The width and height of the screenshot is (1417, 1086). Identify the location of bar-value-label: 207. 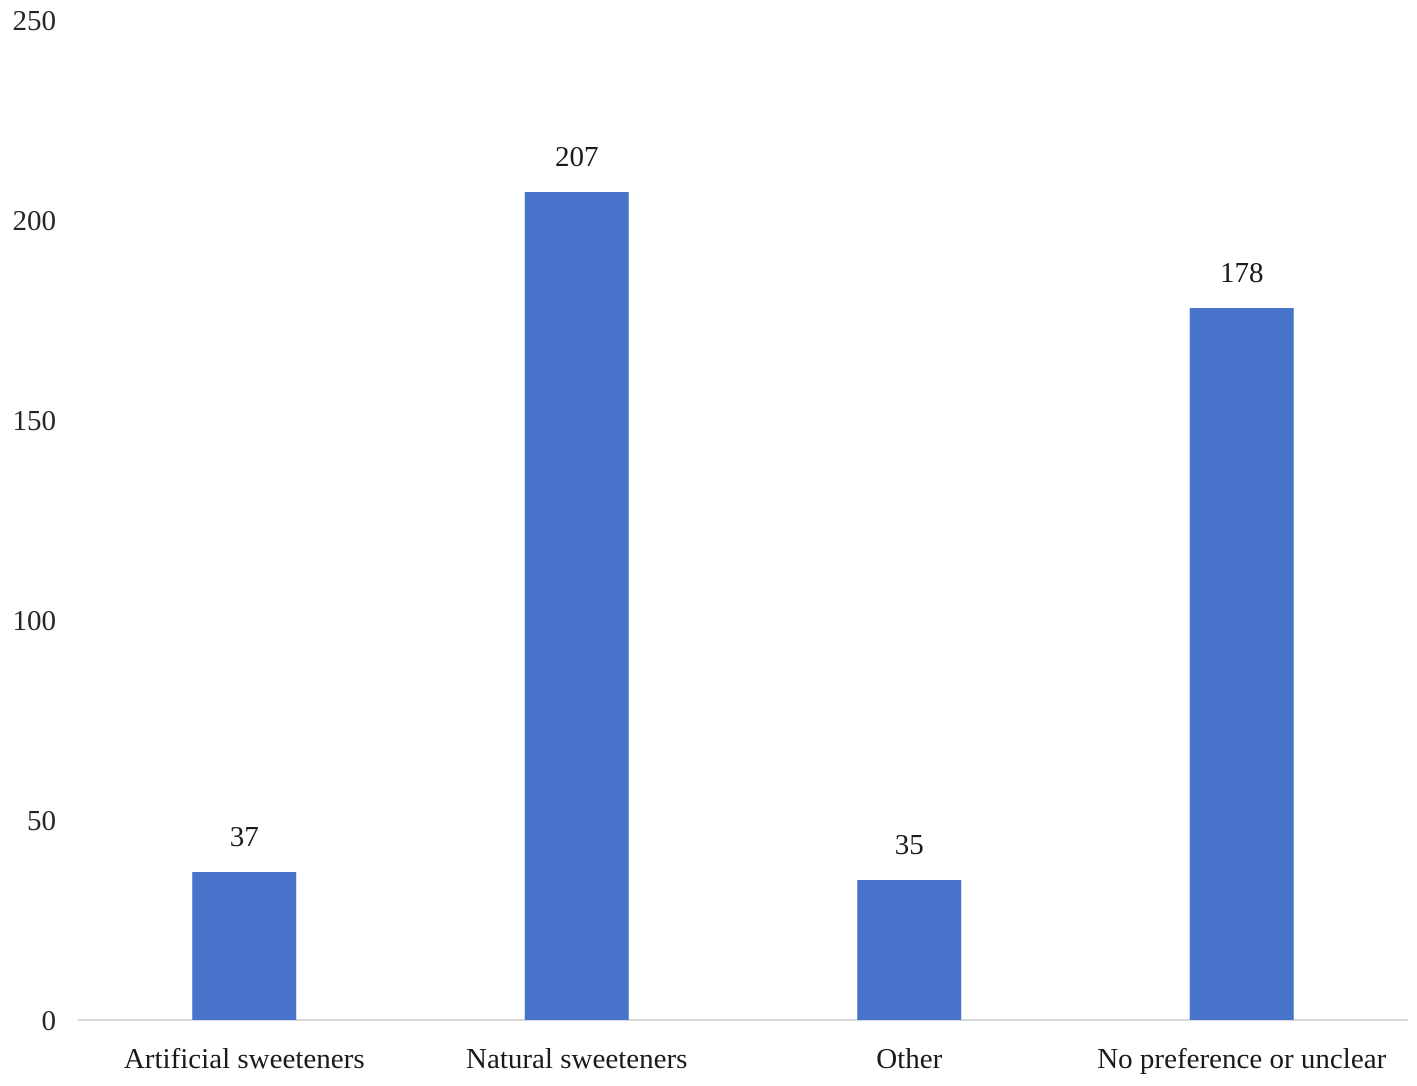
(577, 157).